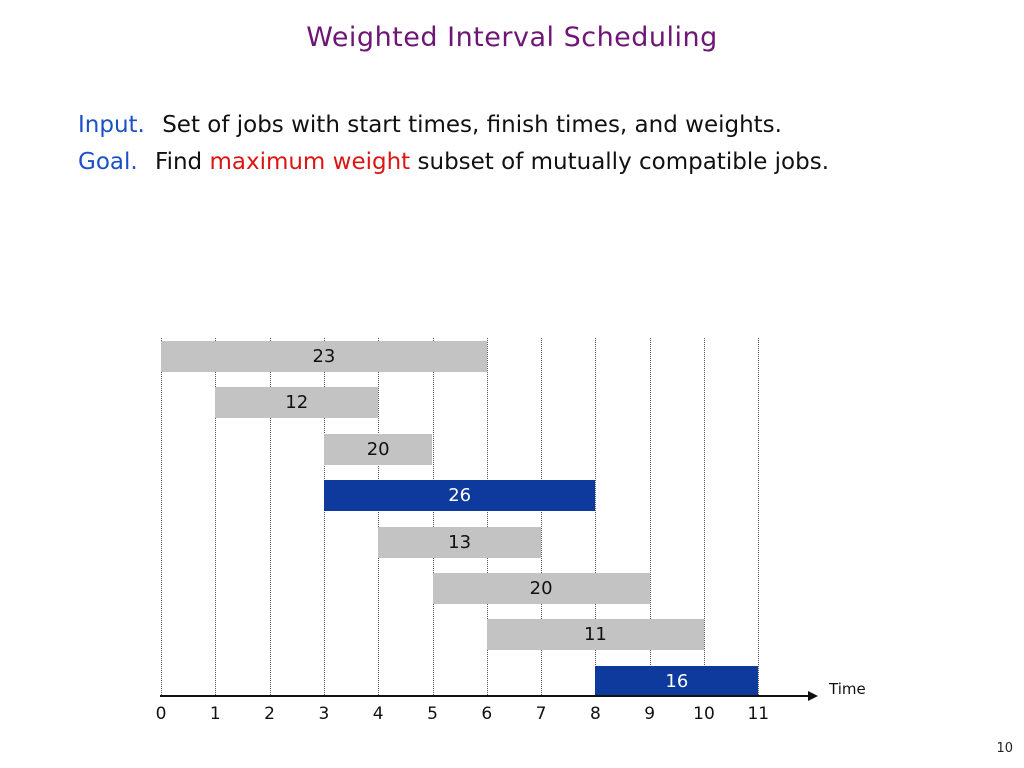 Image resolution: width=1024 pixels, height=768 pixels. I want to click on tick-label: 5, so click(432, 714).